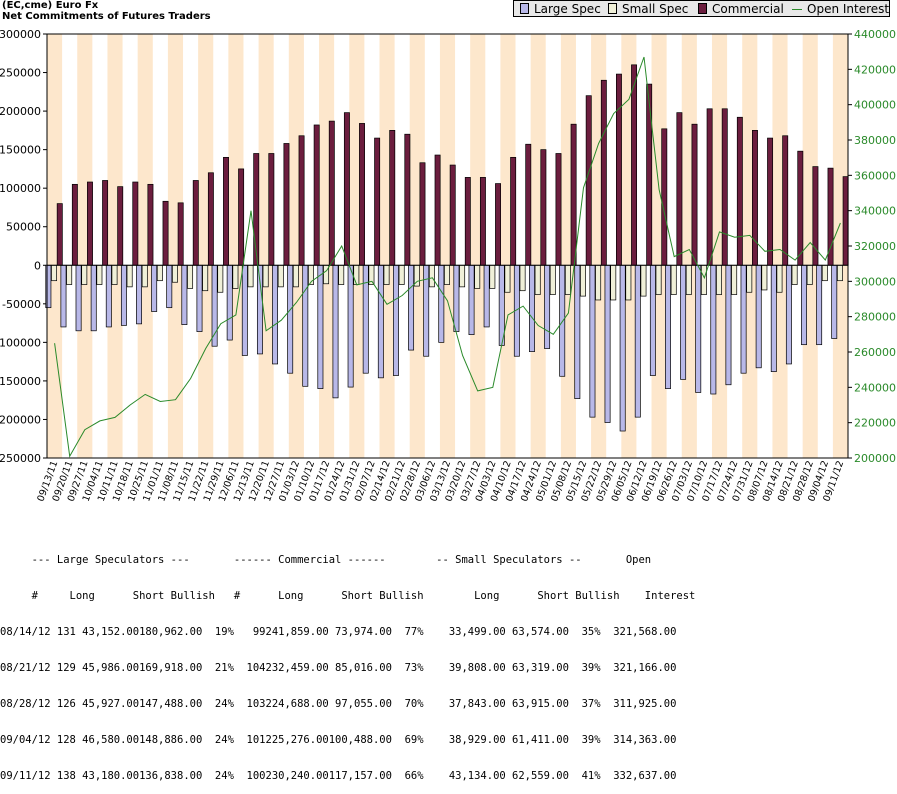 This screenshot has width=897, height=794. Describe the element at coordinates (20, 150) in the screenshot. I see `left-tick-label: 150000` at that location.